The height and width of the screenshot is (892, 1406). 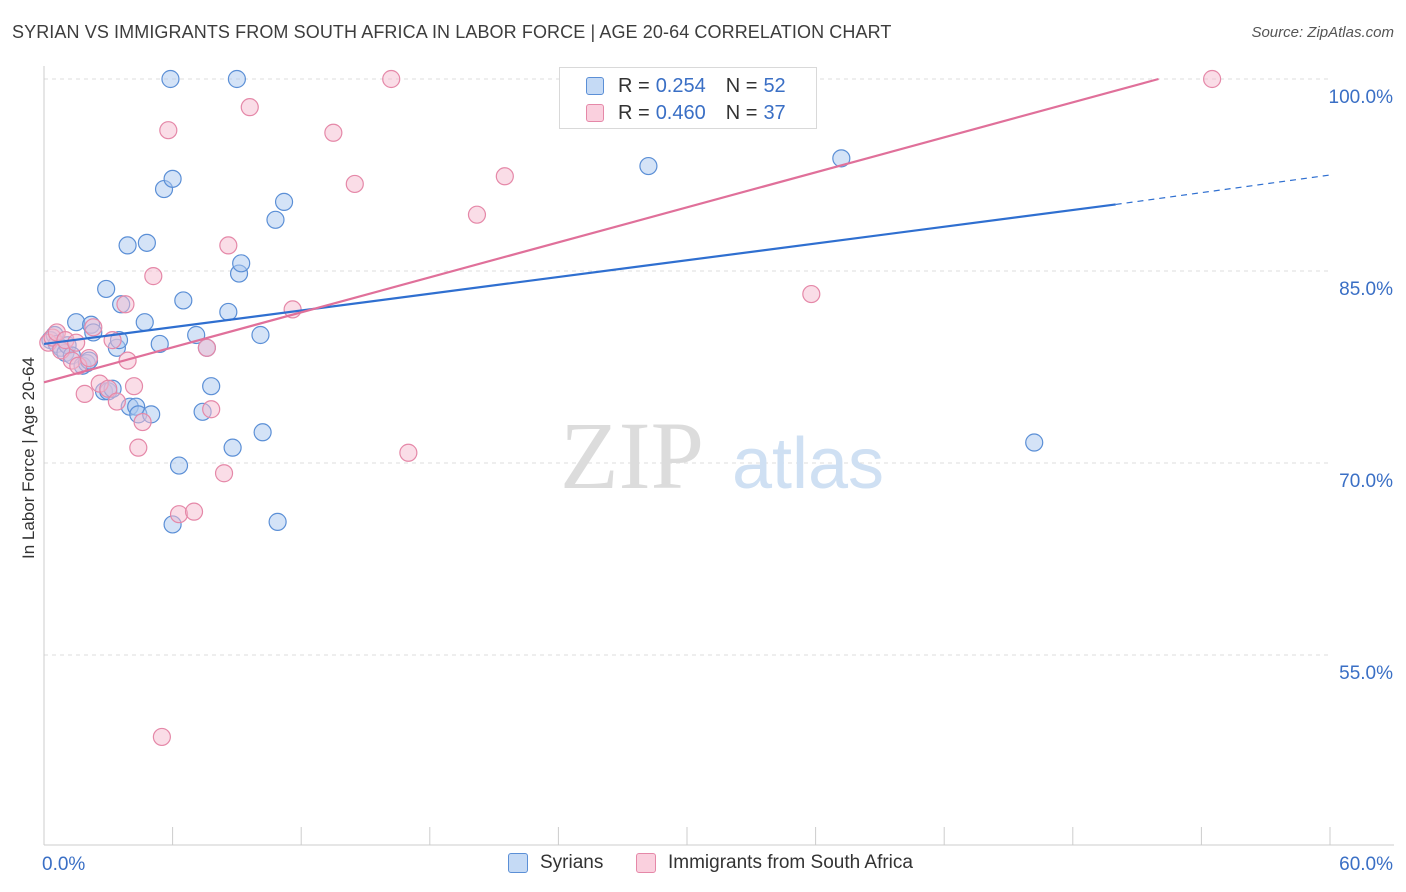 What do you see at coordinates (774, 112) in the screenshot?
I see `legend-n-value: 37` at bounding box center [774, 112].